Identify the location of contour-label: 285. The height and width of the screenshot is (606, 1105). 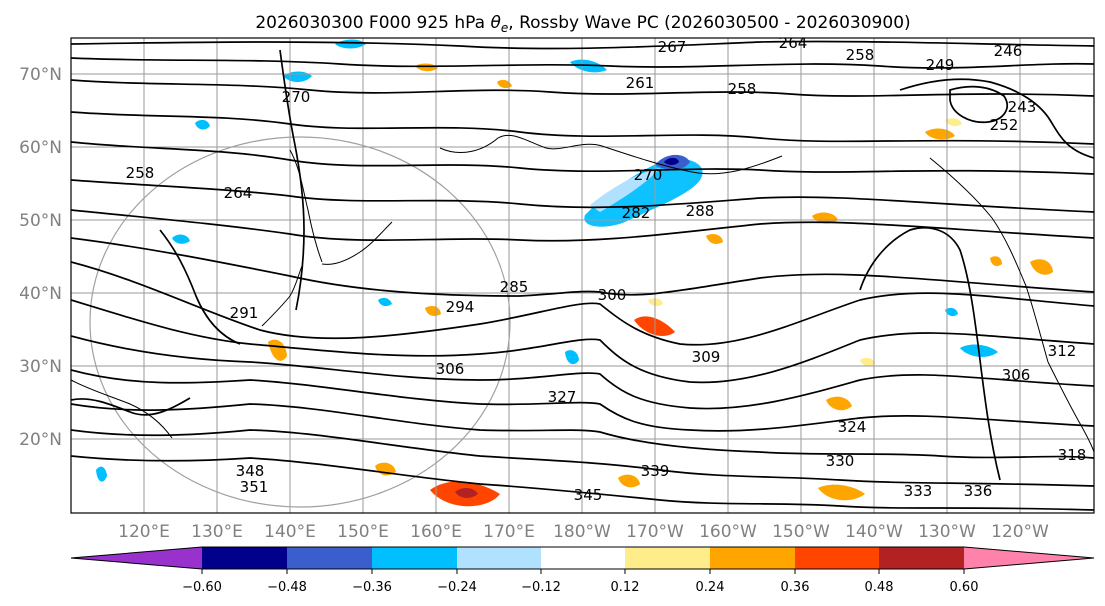
(514, 287).